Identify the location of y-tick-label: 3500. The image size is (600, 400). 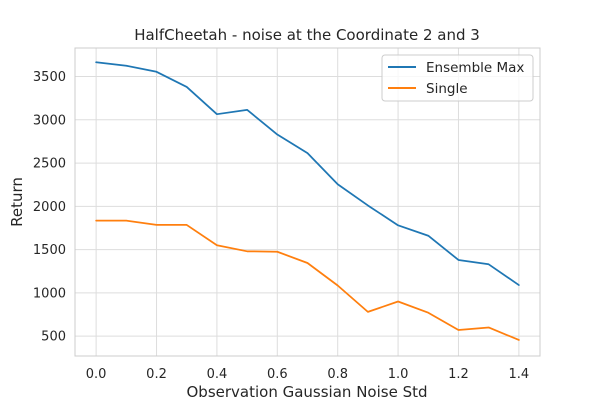
(49, 77).